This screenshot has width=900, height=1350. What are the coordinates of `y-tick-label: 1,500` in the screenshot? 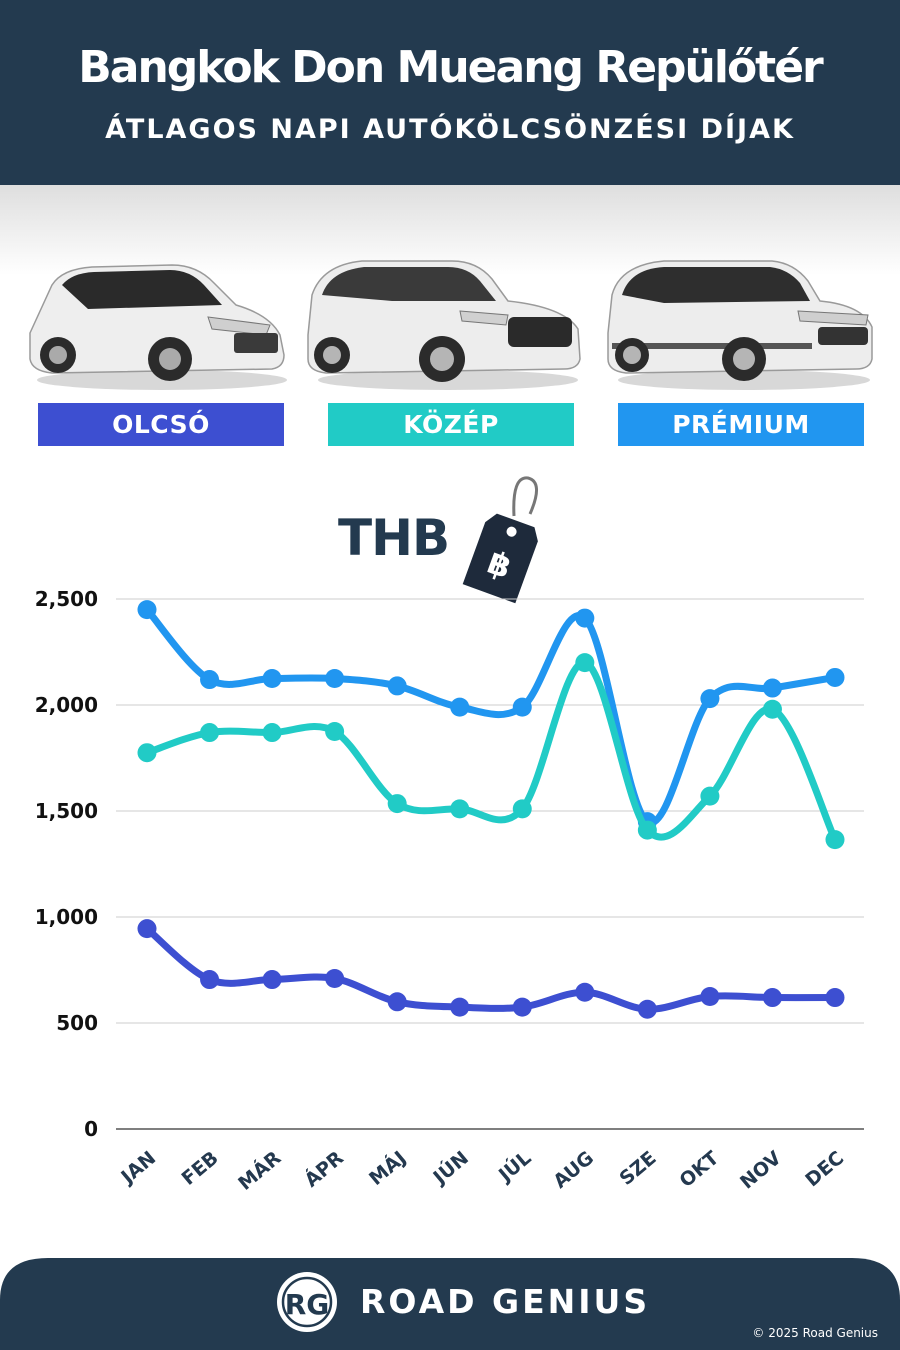 It's located at (66, 811).